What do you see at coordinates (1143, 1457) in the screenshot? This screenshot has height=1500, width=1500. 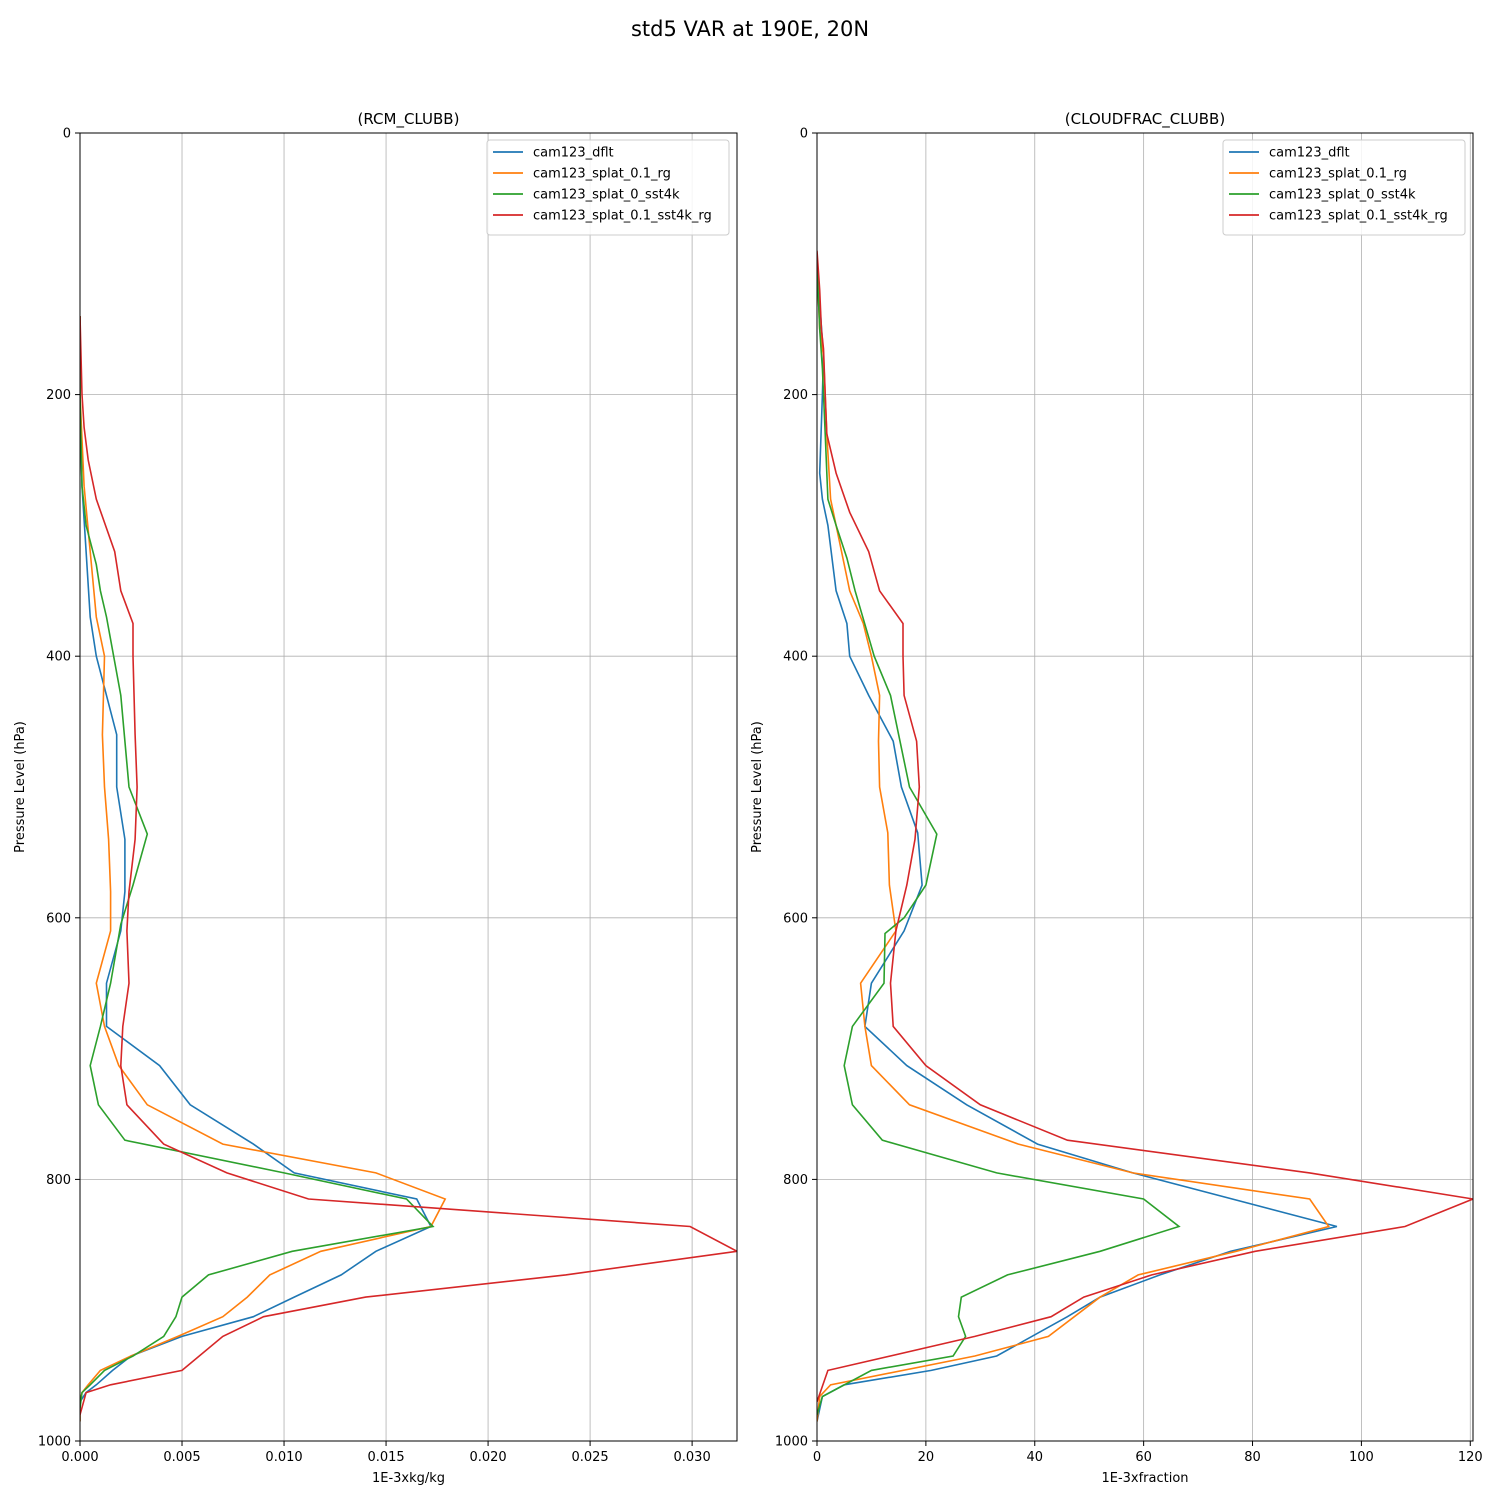 I see `x-tick-label: 60` at bounding box center [1143, 1457].